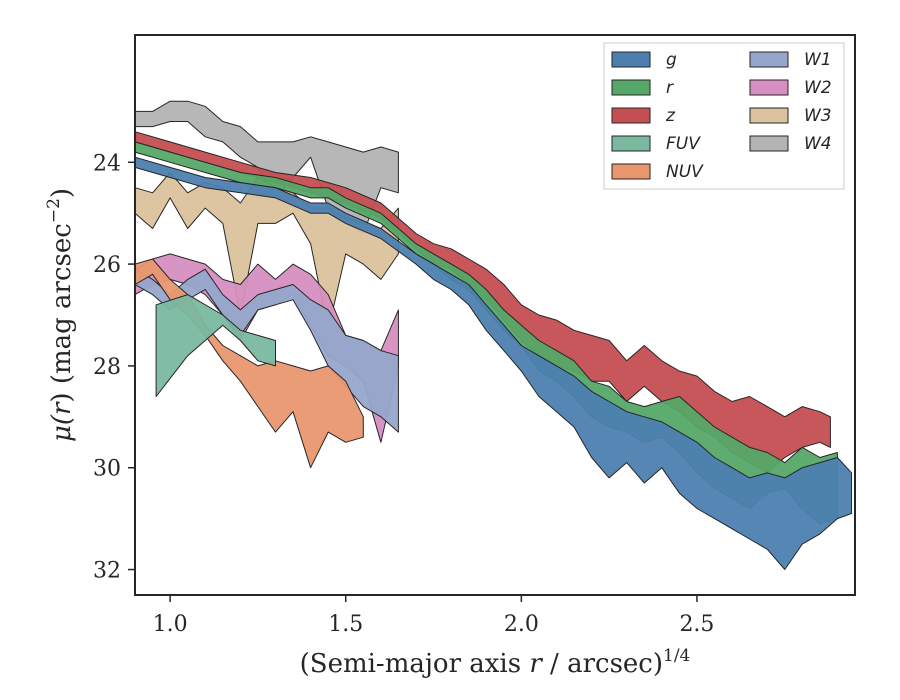  I want to click on x-tick-label: 2.5, so click(696, 624).